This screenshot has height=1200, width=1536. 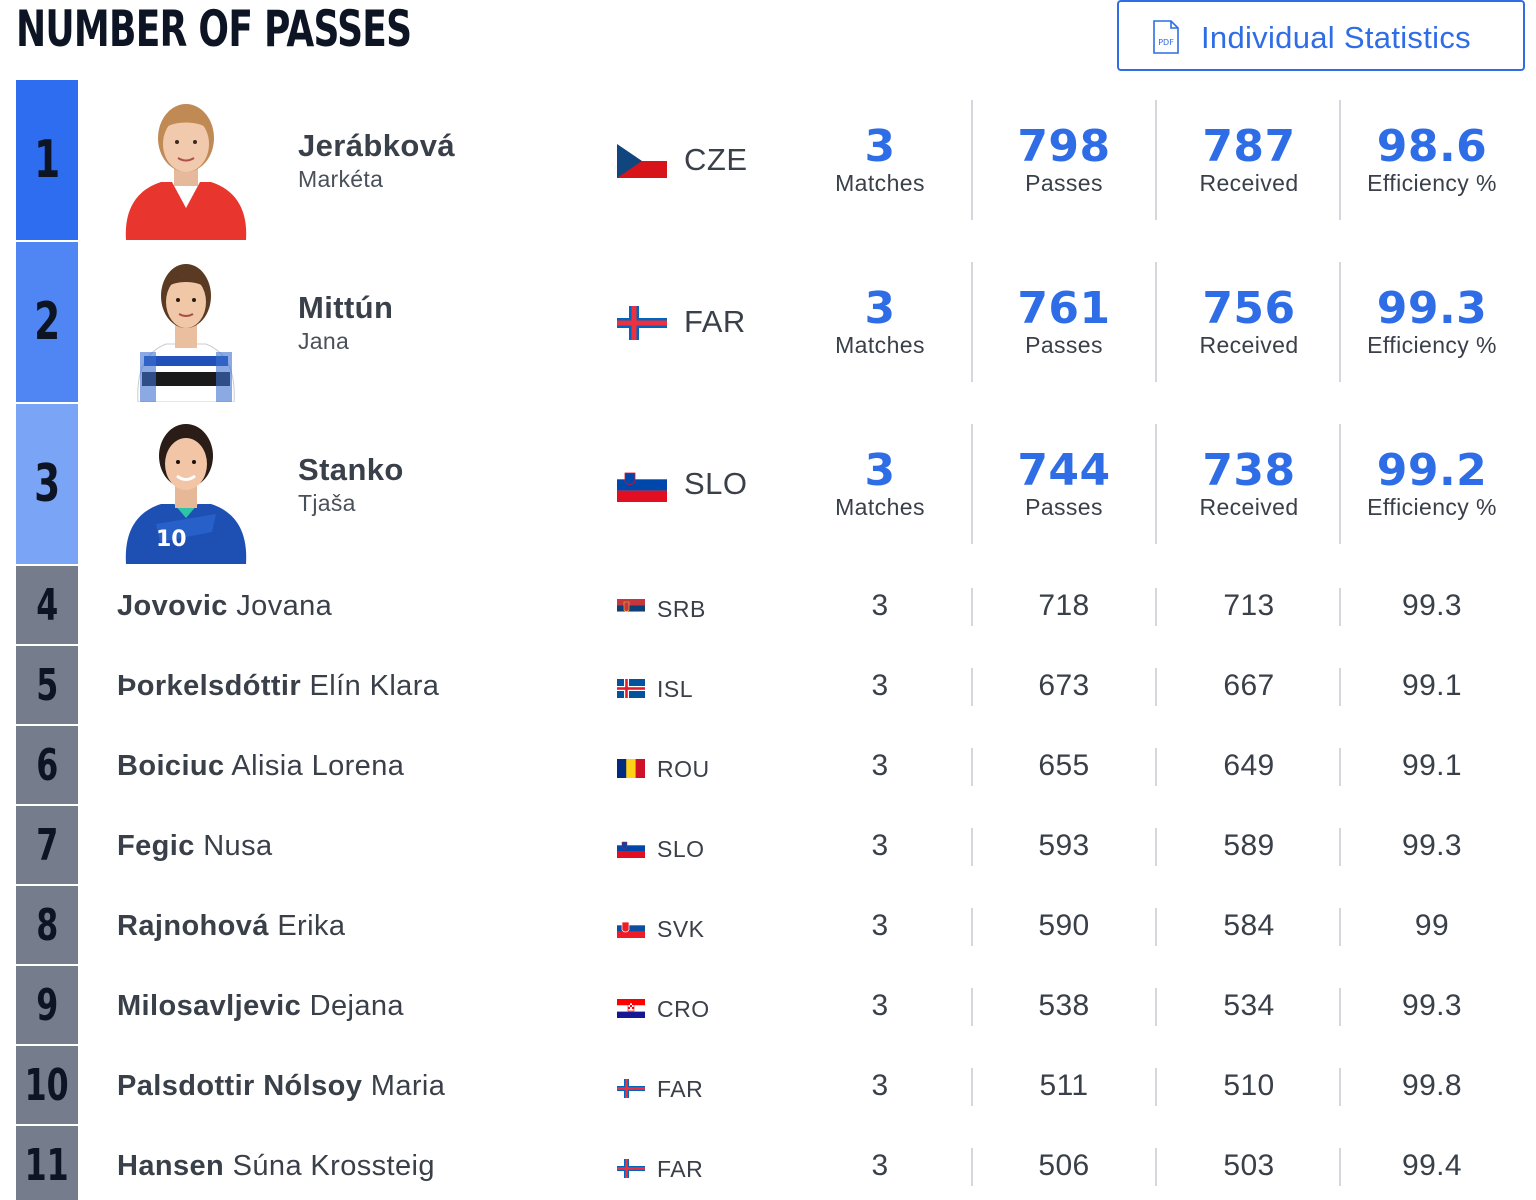 I want to click on rank-badge: 2, so click(x=47, y=322).